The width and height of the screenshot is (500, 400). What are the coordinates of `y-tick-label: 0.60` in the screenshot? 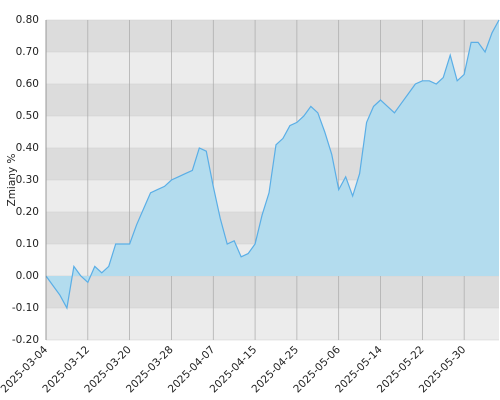 It's located at (27, 84).